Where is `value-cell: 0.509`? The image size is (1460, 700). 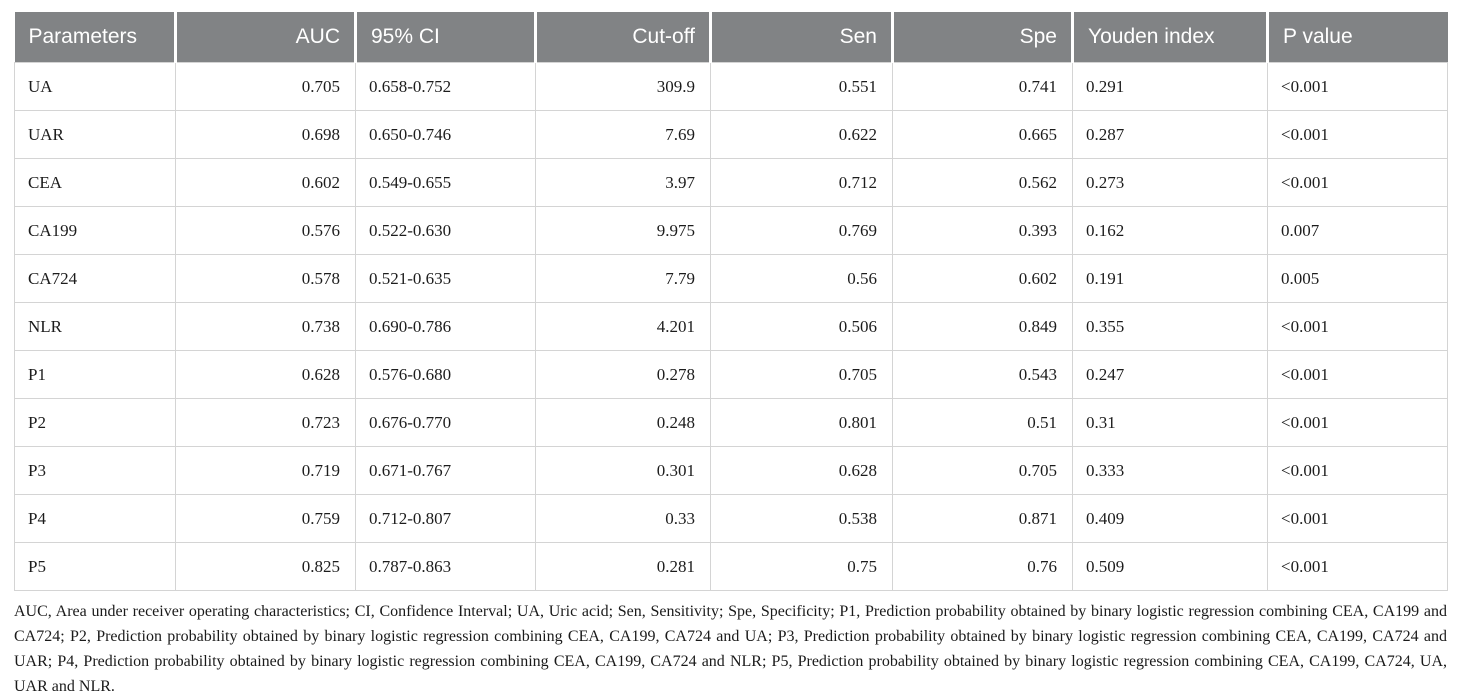 value-cell: 0.509 is located at coordinates (1170, 566).